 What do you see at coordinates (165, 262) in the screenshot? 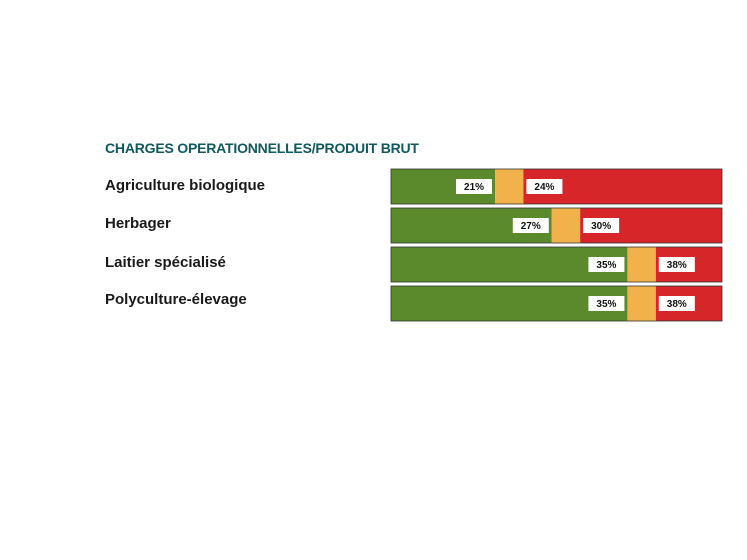
I see `row-label-laitier-specialise: Laitier spécialisé` at bounding box center [165, 262].